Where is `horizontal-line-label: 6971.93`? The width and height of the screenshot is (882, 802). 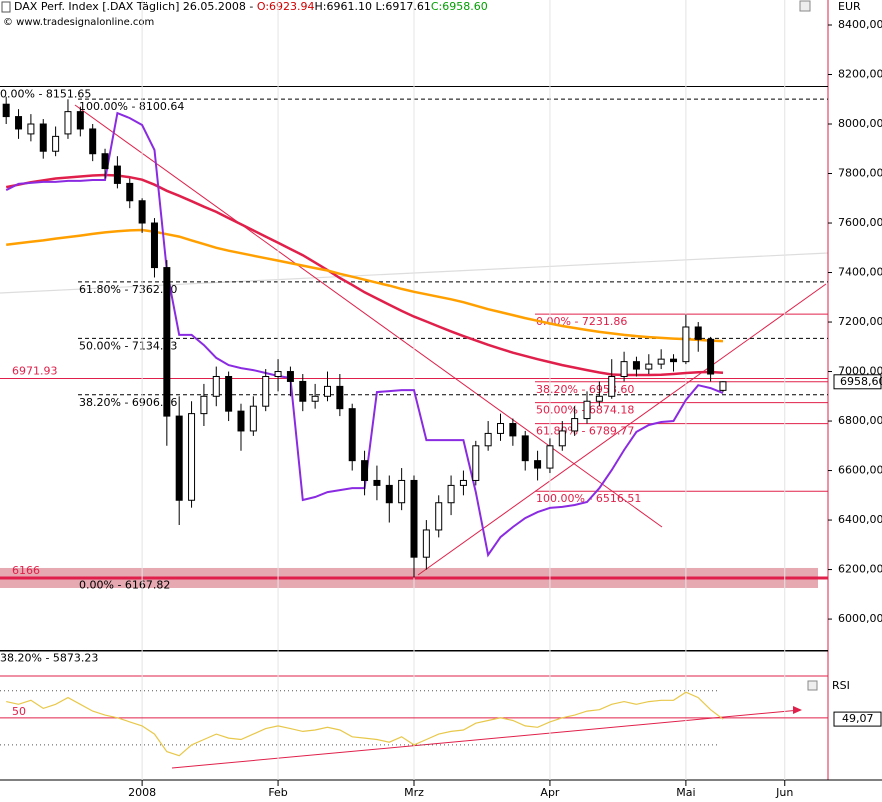 horizontal-line-label: 6971.93 is located at coordinates (35, 370).